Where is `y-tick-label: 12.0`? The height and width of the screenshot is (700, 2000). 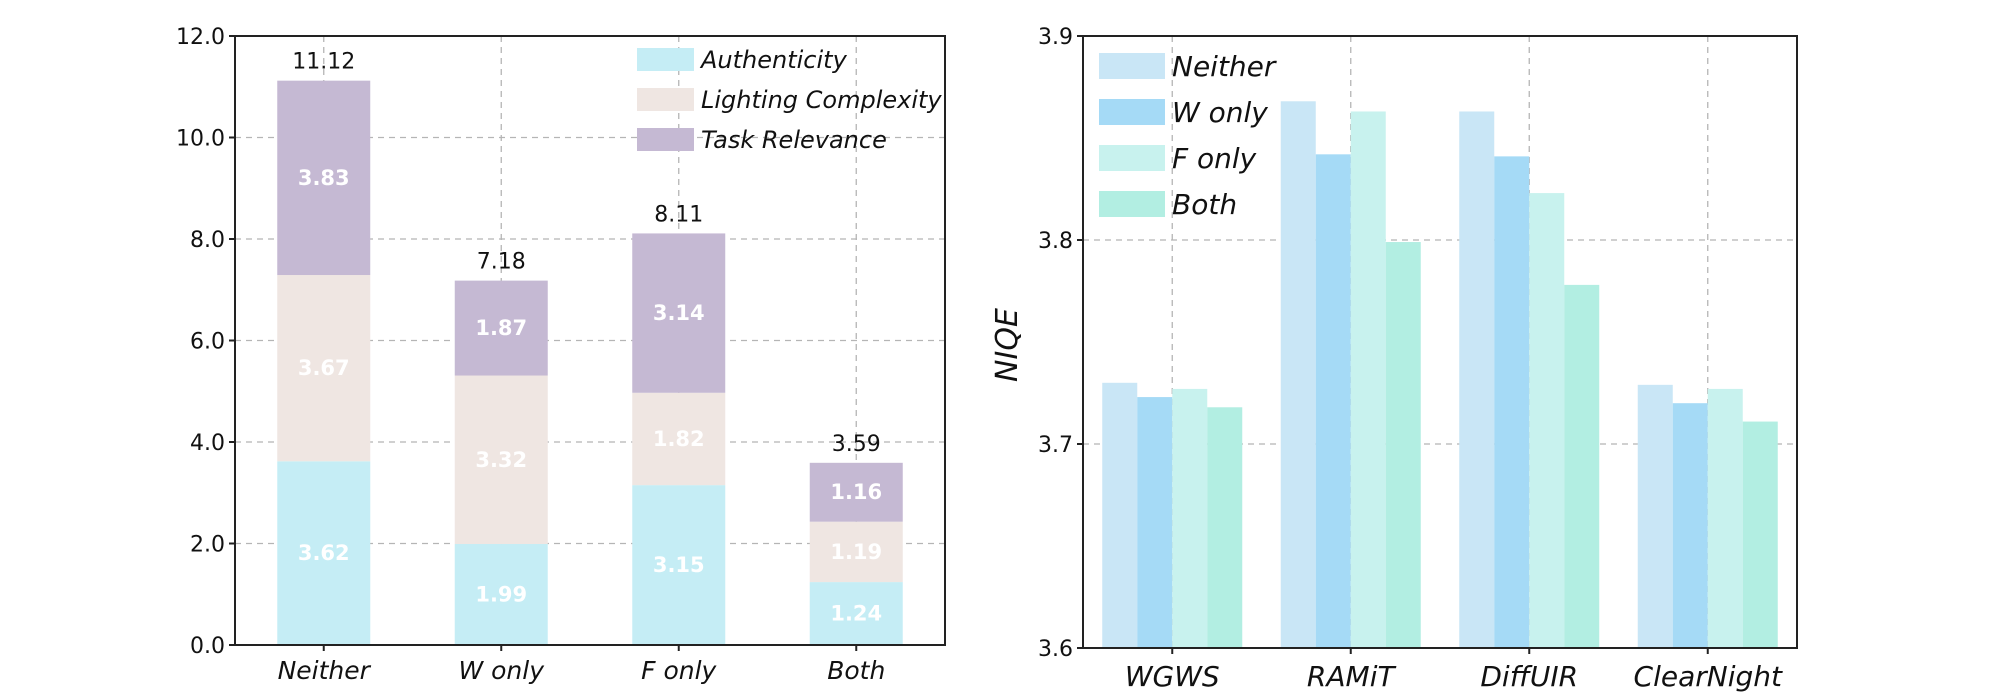 y-tick-label: 12.0 is located at coordinates (200, 37).